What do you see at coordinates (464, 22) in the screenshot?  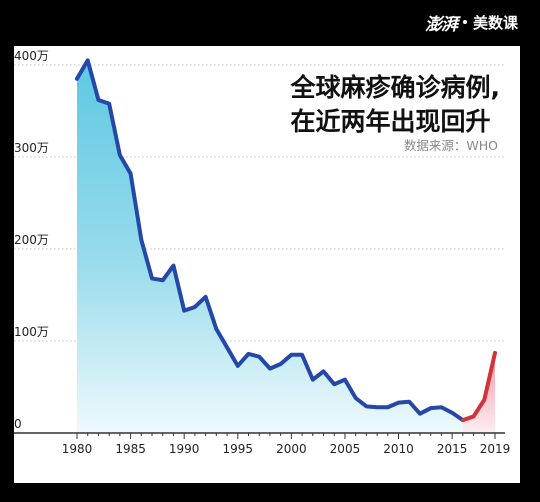 I see `brand-separator-dot` at bounding box center [464, 22].